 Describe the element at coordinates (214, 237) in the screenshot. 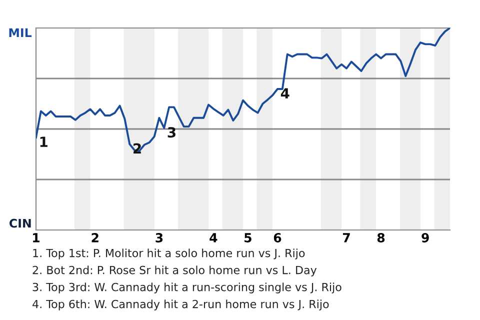

I see `x-tick-label: 4` at that location.